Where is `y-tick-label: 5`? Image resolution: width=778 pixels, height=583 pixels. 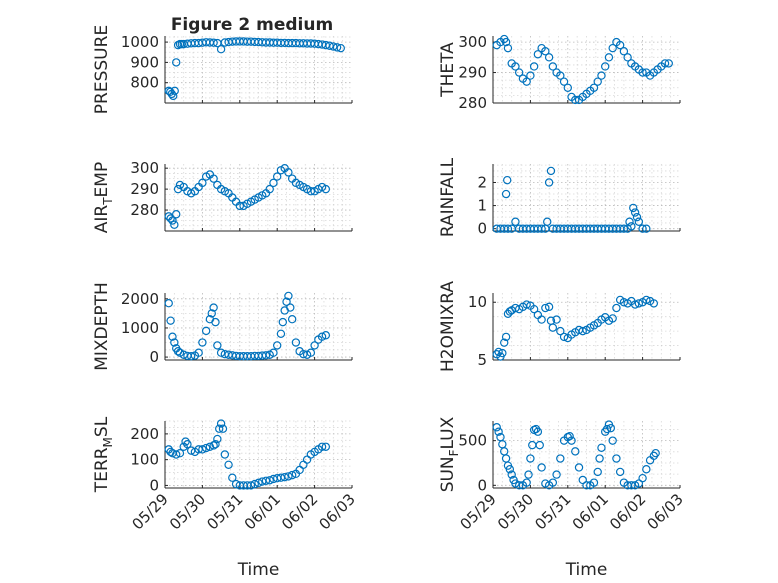 y-tick-label: 5 is located at coordinates (482, 360).